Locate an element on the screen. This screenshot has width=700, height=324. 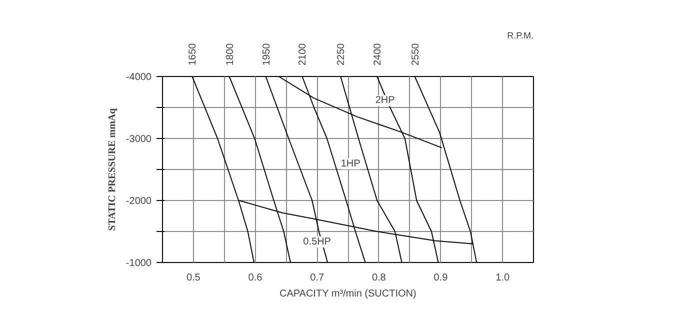
annotation: 2HP is located at coordinates (385, 100).